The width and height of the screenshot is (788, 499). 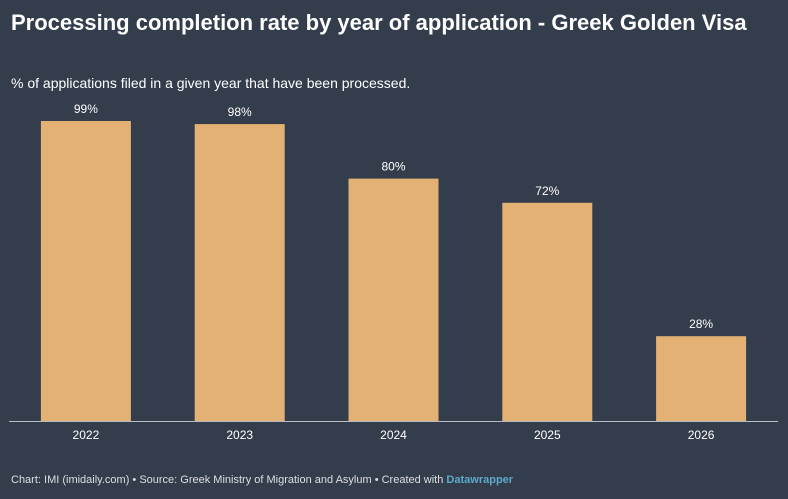 What do you see at coordinates (240, 112) in the screenshot?
I see `bar-value-label-2023: 98%` at bounding box center [240, 112].